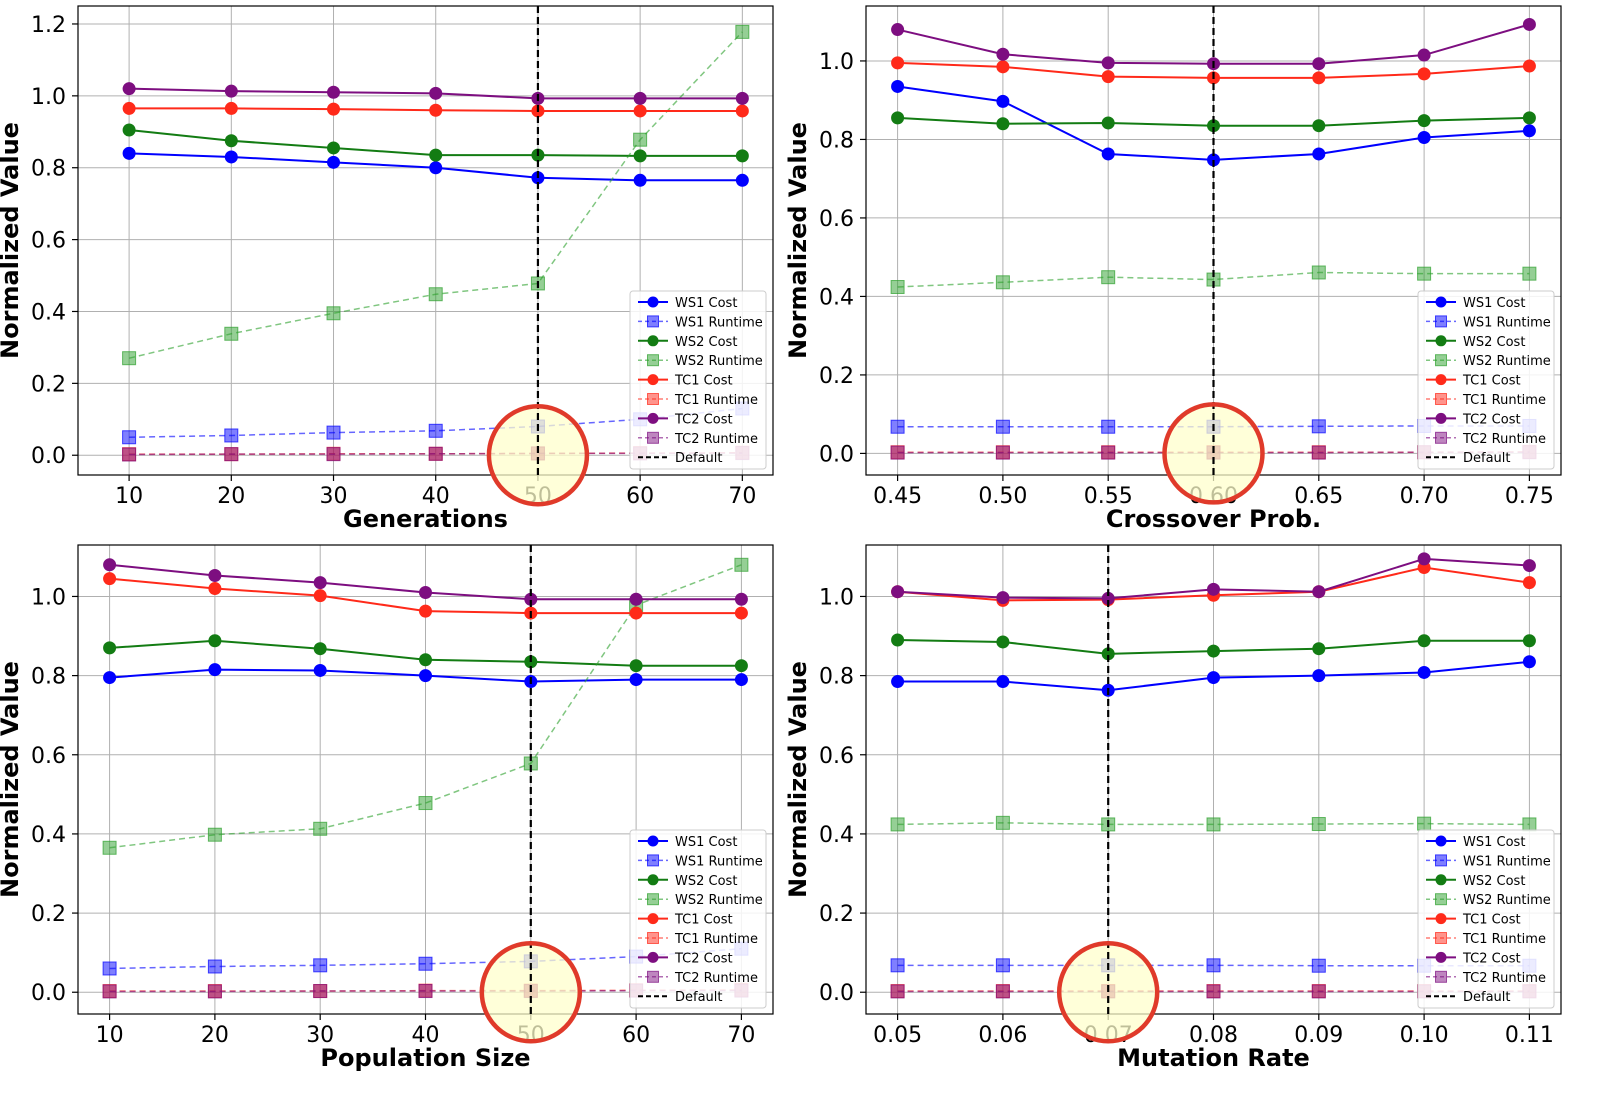 This screenshot has height=1096, width=1602. Describe the element at coordinates (836, 140) in the screenshot. I see `y-tick-label: 0.8` at that location.